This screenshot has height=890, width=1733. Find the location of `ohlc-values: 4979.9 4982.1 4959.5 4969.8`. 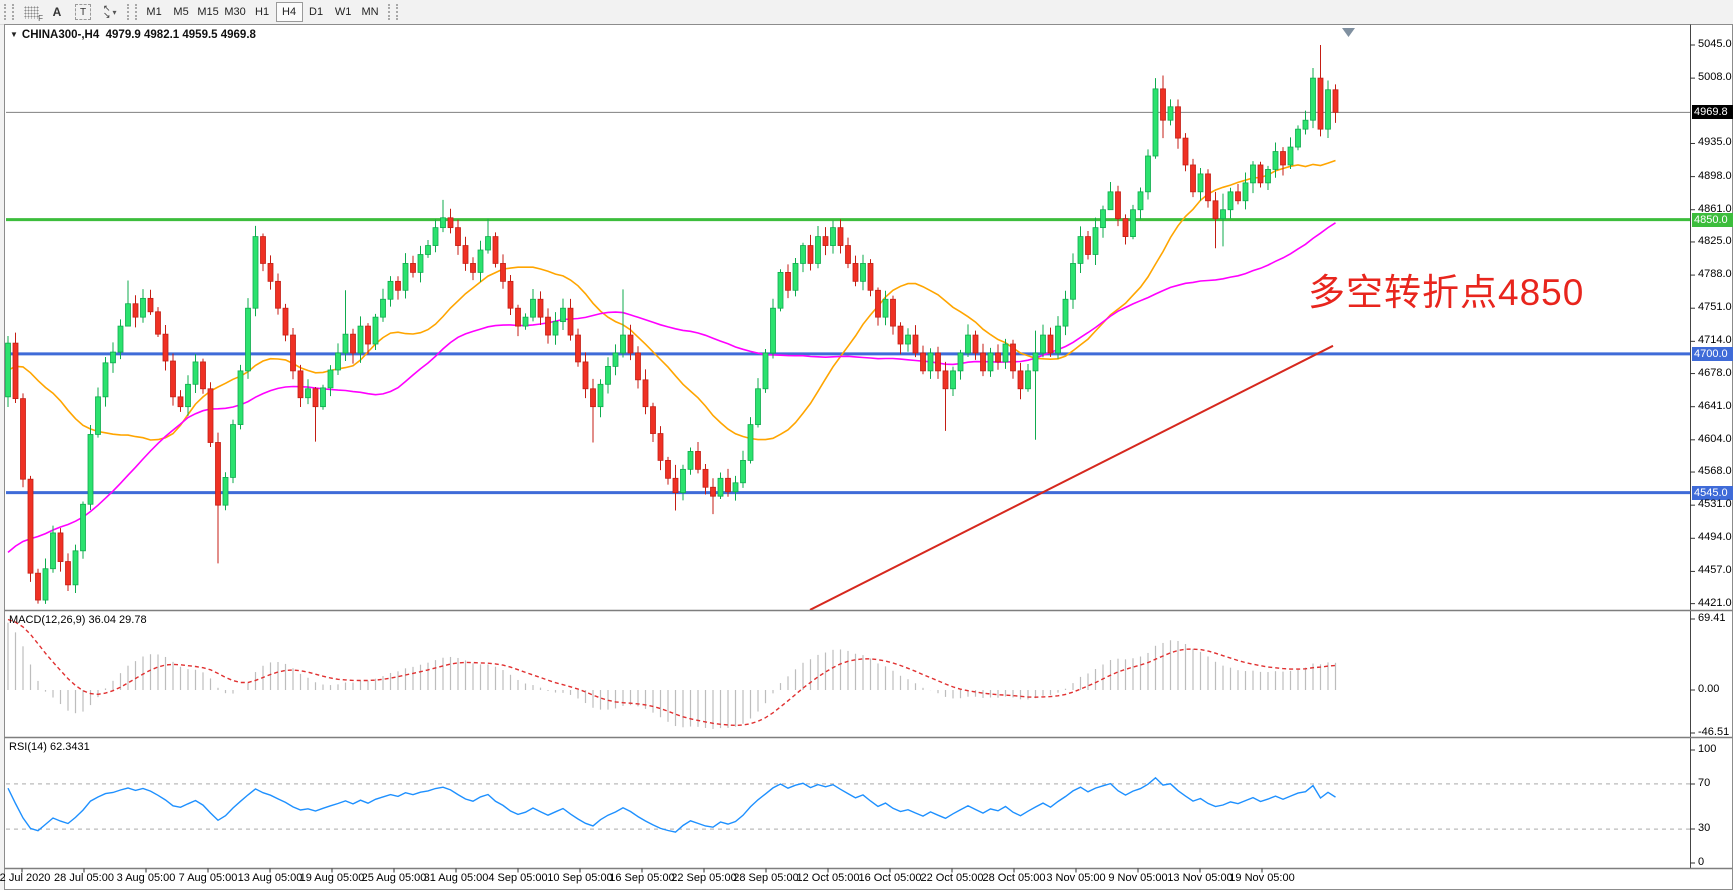

ohlc-values: 4979.9 4982.1 4959.5 4969.8 is located at coordinates (180, 35).